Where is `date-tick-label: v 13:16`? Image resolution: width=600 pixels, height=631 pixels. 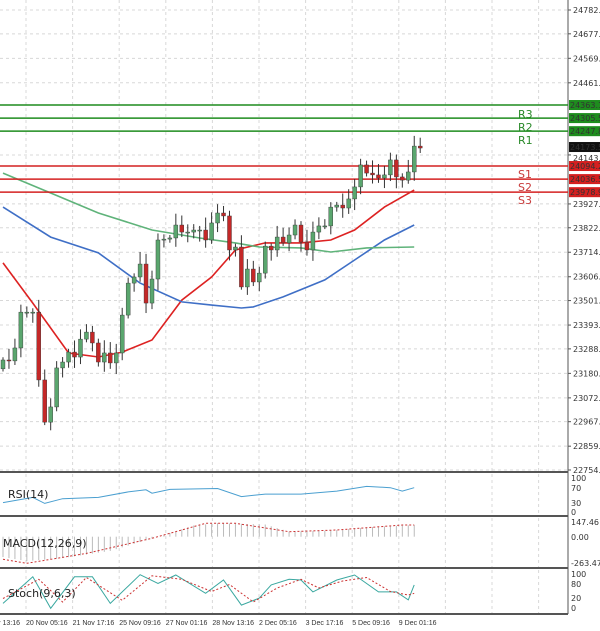 date-tick-label: v 13:16 is located at coordinates (10, 623).